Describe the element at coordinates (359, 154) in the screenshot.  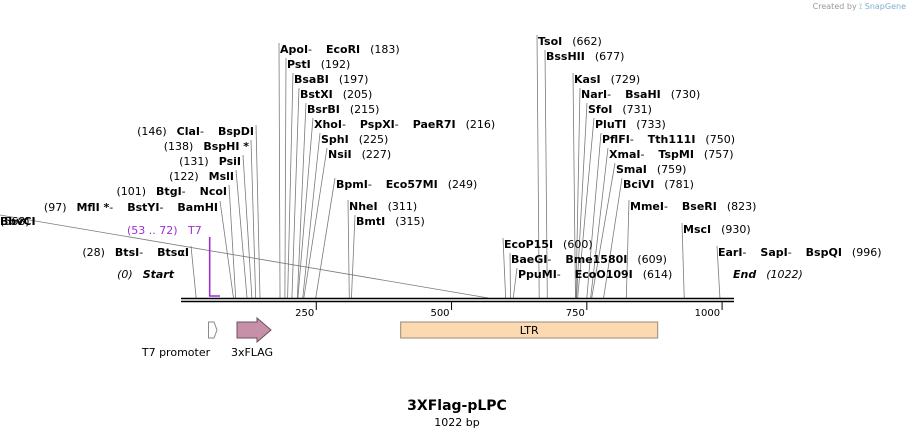
I see `site-nsii: NsiI (227)` at that location.